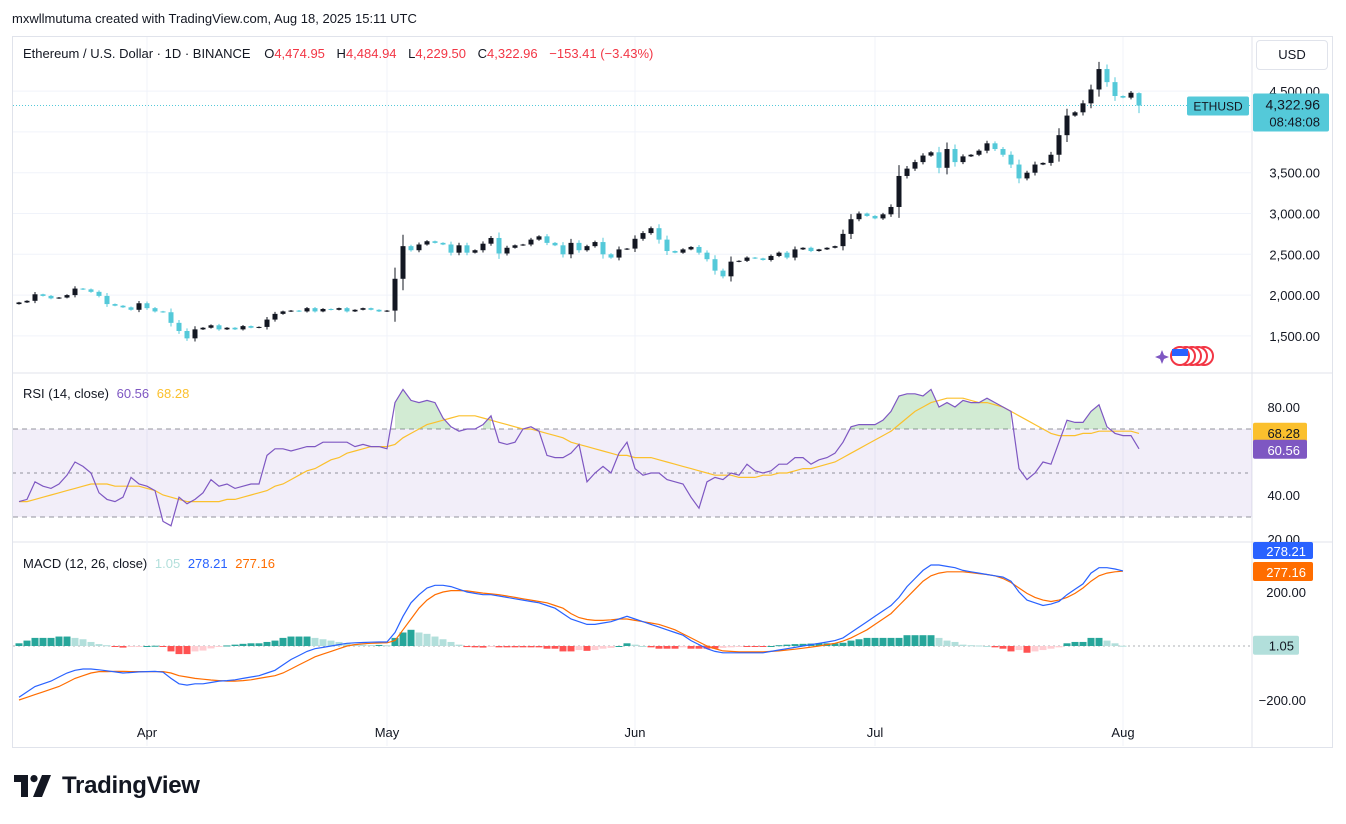  Describe the element at coordinates (107, 786) in the screenshot. I see `tradingview-logo: TradingView` at that location.